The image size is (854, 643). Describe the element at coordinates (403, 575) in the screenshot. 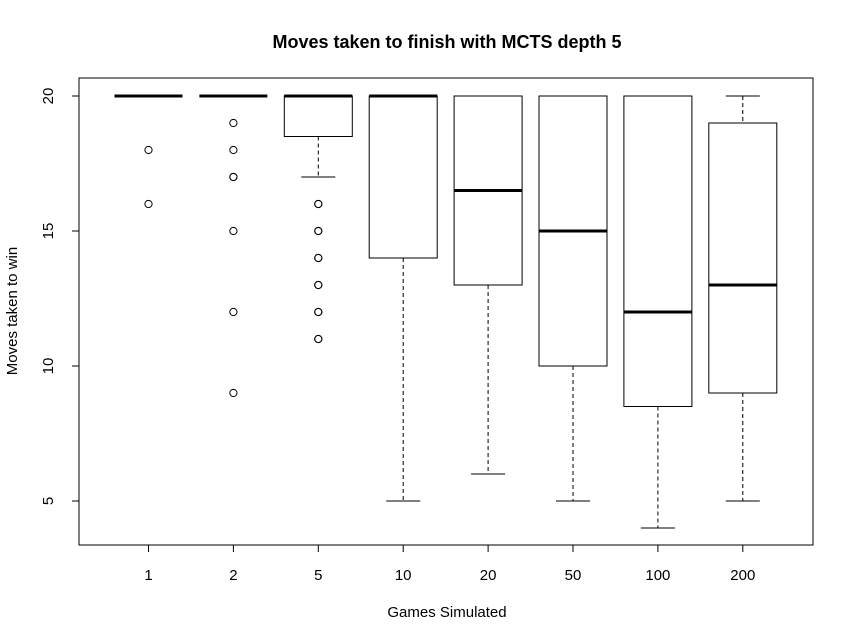

I see `x-tick-label-10: 10` at that location.